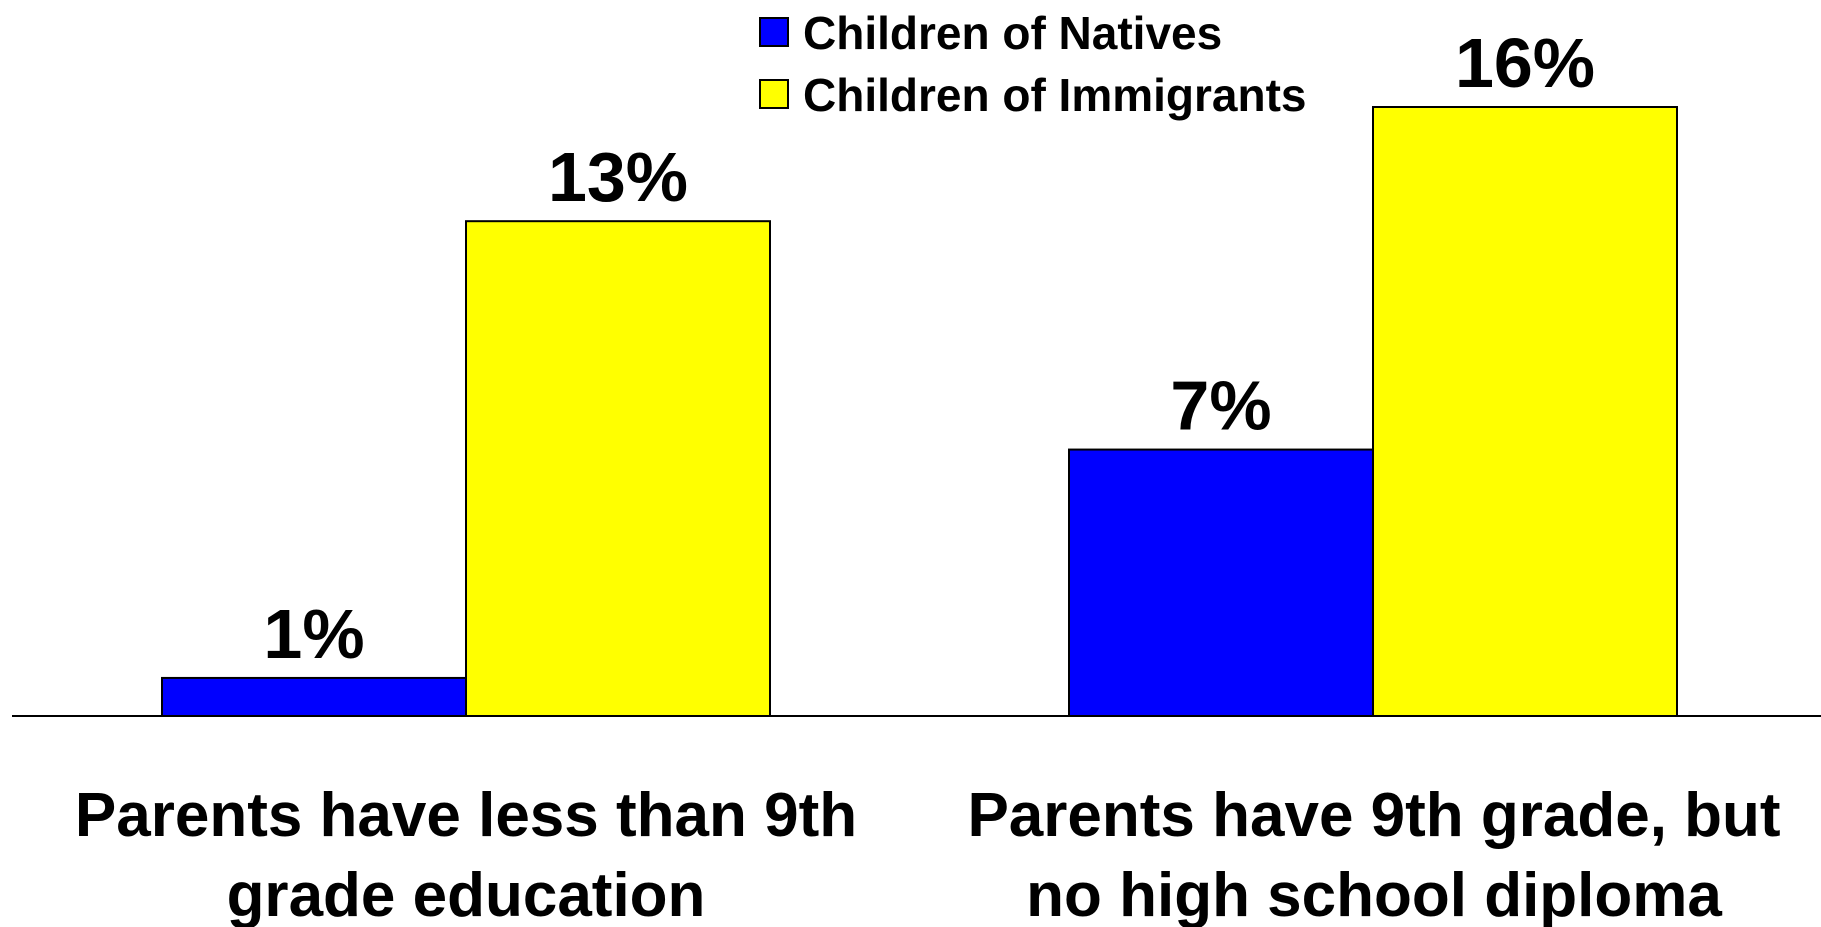  What do you see at coordinates (618, 177) in the screenshot?
I see `data-label-immigrants-1: 13%` at bounding box center [618, 177].